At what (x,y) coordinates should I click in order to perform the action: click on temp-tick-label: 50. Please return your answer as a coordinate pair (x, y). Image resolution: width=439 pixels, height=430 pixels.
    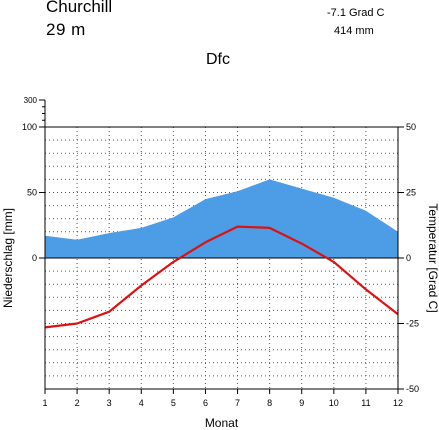
    Looking at the image, I should click on (411, 127).